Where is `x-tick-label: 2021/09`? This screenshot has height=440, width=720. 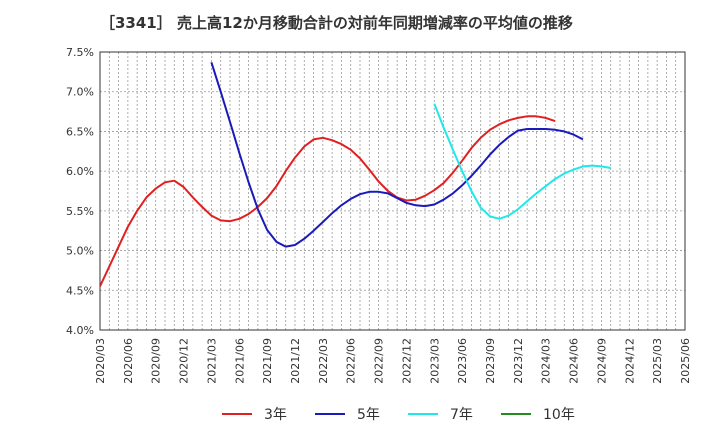
x-tick-label: 2021/09 is located at coordinates (267, 361).